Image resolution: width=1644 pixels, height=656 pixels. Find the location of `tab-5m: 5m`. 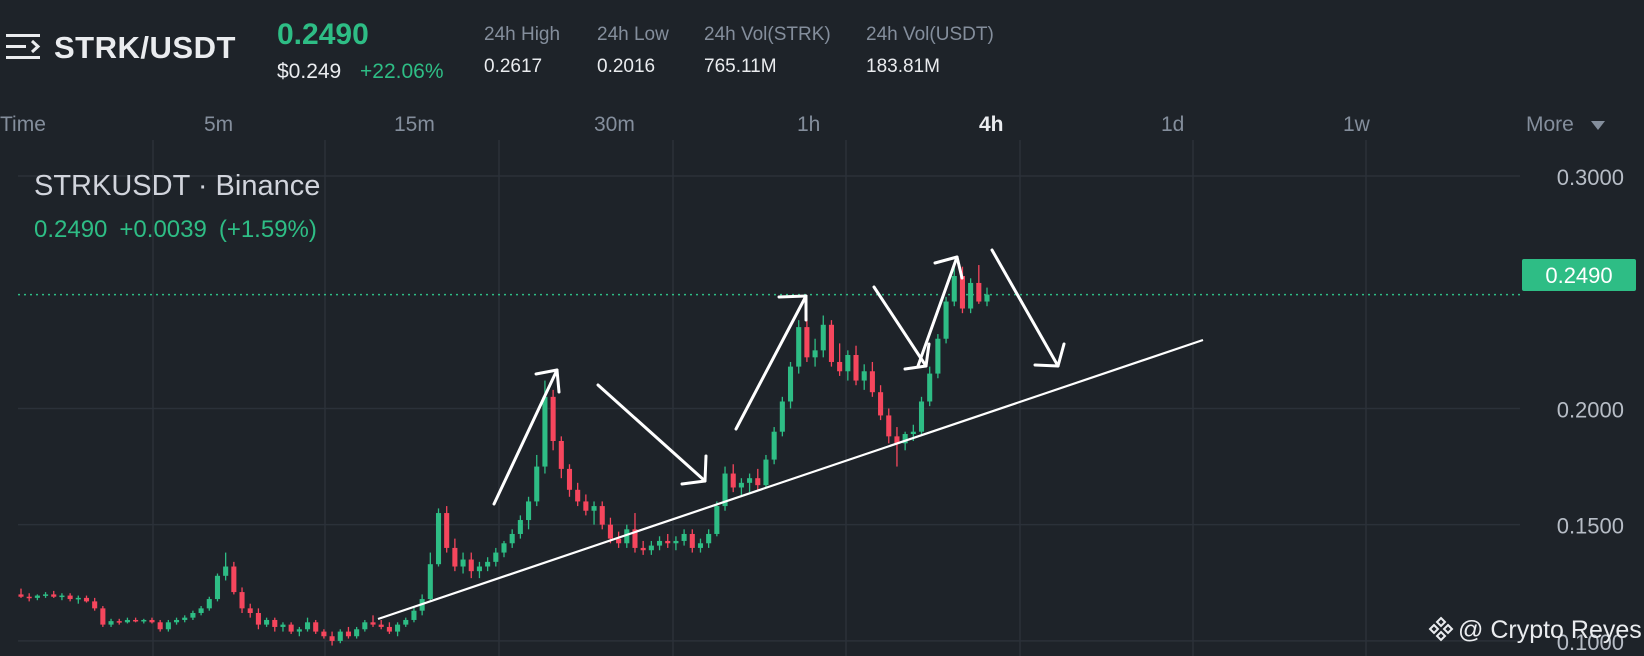

tab-5m: 5m is located at coordinates (219, 124).